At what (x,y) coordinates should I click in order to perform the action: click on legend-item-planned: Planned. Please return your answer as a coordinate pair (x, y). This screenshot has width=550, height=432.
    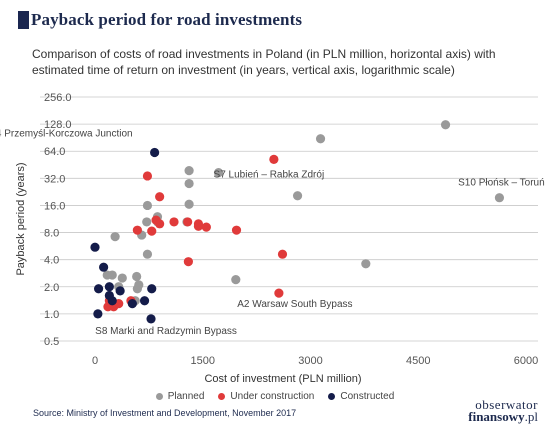
    Looking at the image, I should click on (180, 396).